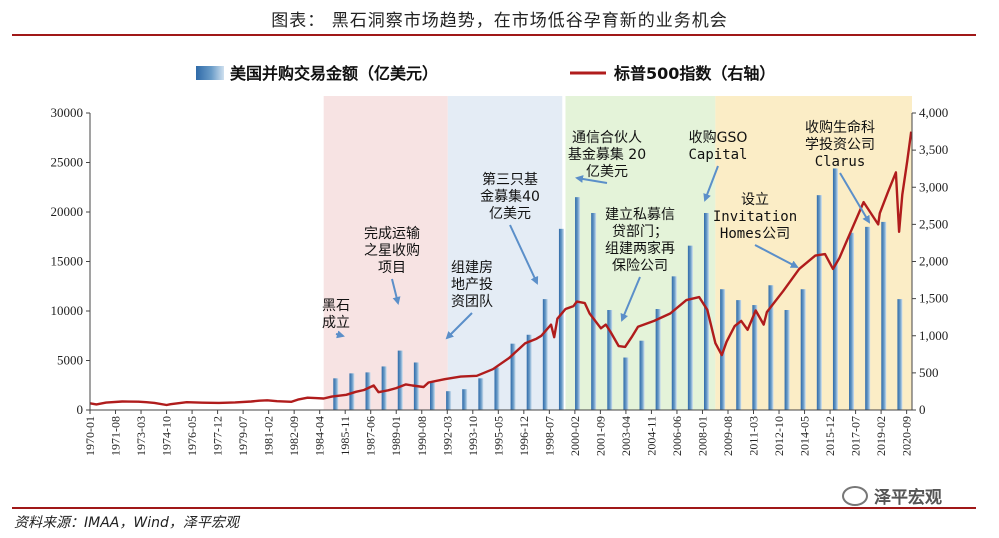 Image resolution: width=999 pixels, height=538 pixels. I want to click on annotation-text: 收购生命科, so click(840, 127).